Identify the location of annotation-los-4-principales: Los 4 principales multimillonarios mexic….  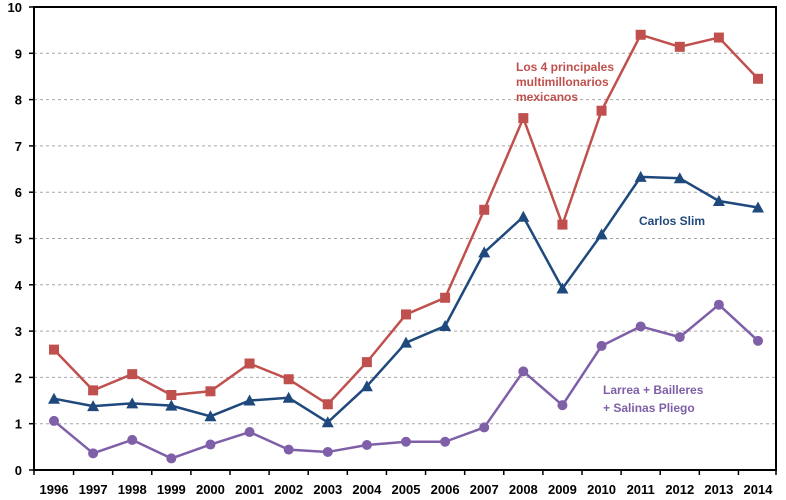
(566, 82).